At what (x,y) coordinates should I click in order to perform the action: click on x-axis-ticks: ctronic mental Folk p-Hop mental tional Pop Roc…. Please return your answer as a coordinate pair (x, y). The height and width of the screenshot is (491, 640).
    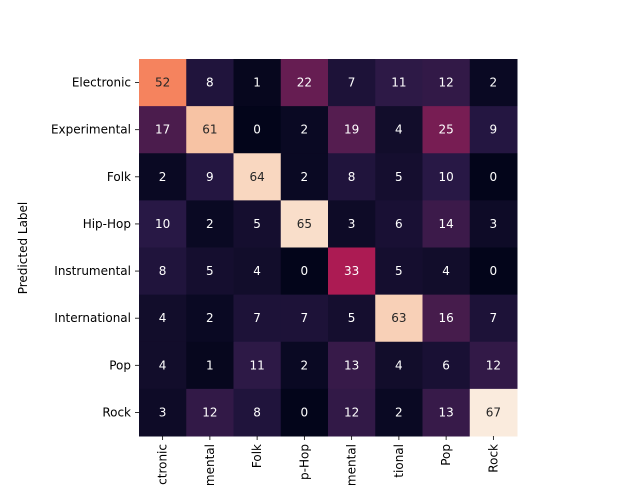
    Looking at the image, I should click on (328, 461).